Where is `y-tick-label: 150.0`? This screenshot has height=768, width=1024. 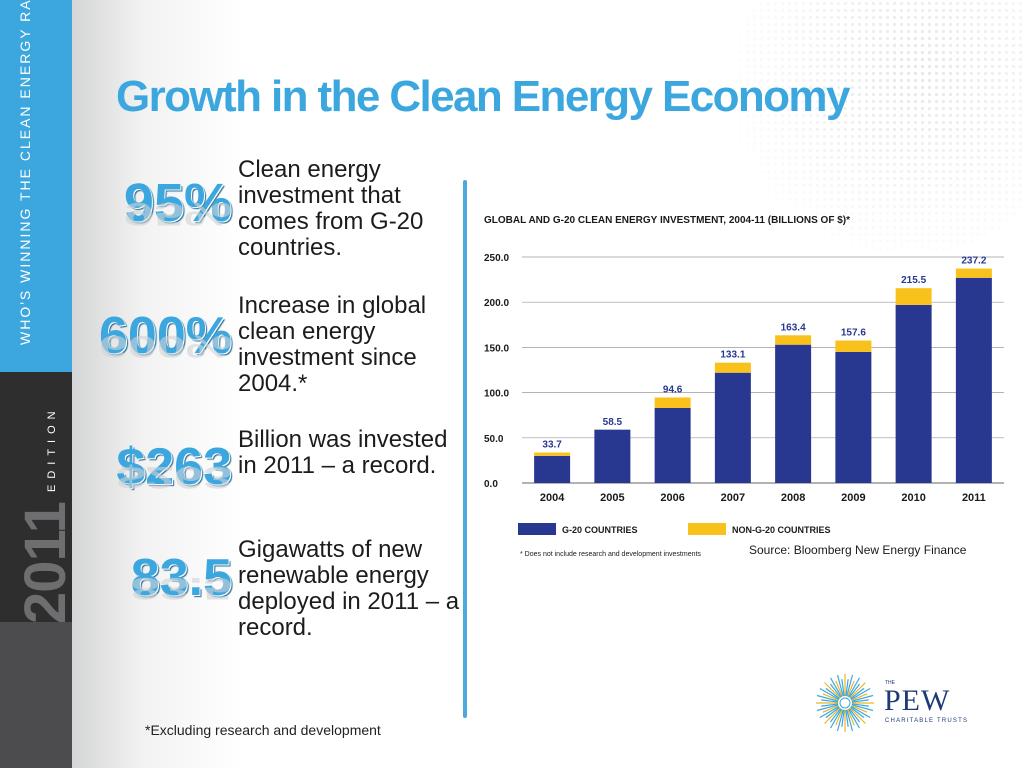
y-tick-label: 150.0 is located at coordinates (496, 348).